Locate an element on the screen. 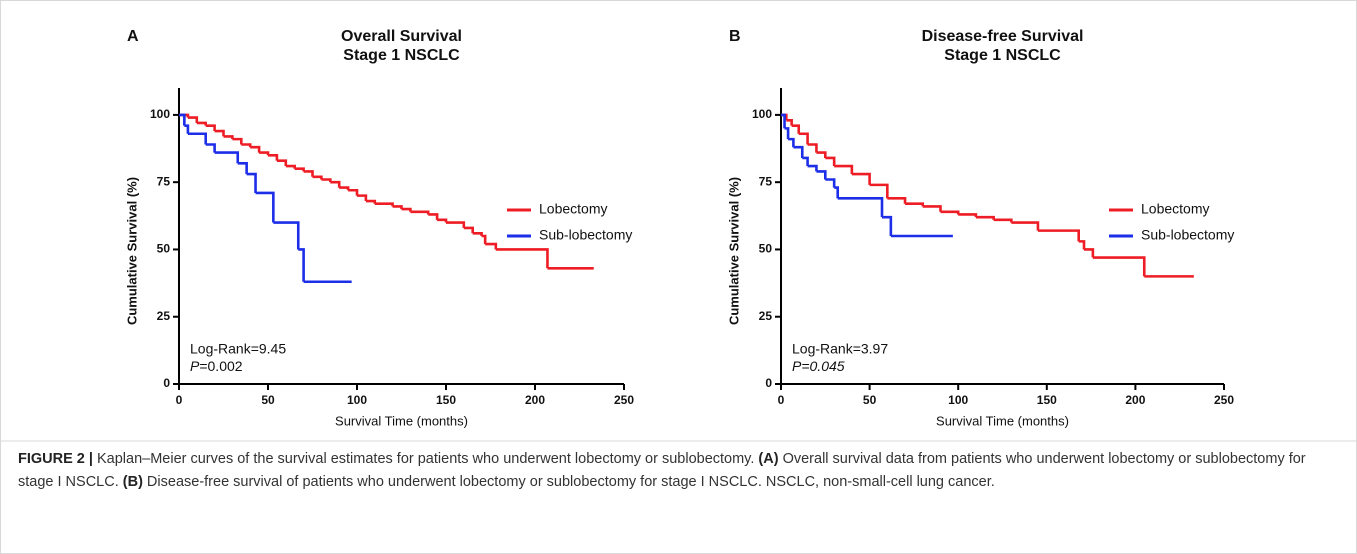 Image resolution: width=1357 pixels, height=554 pixels. y-tick-label: 50 is located at coordinates (164, 249).